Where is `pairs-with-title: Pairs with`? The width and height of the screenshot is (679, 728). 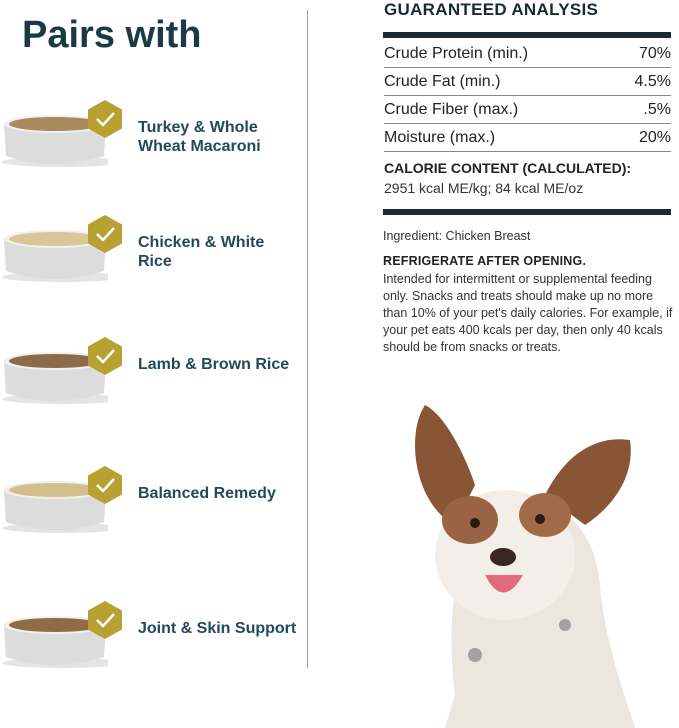 pairs-with-title: Pairs with is located at coordinates (112, 35).